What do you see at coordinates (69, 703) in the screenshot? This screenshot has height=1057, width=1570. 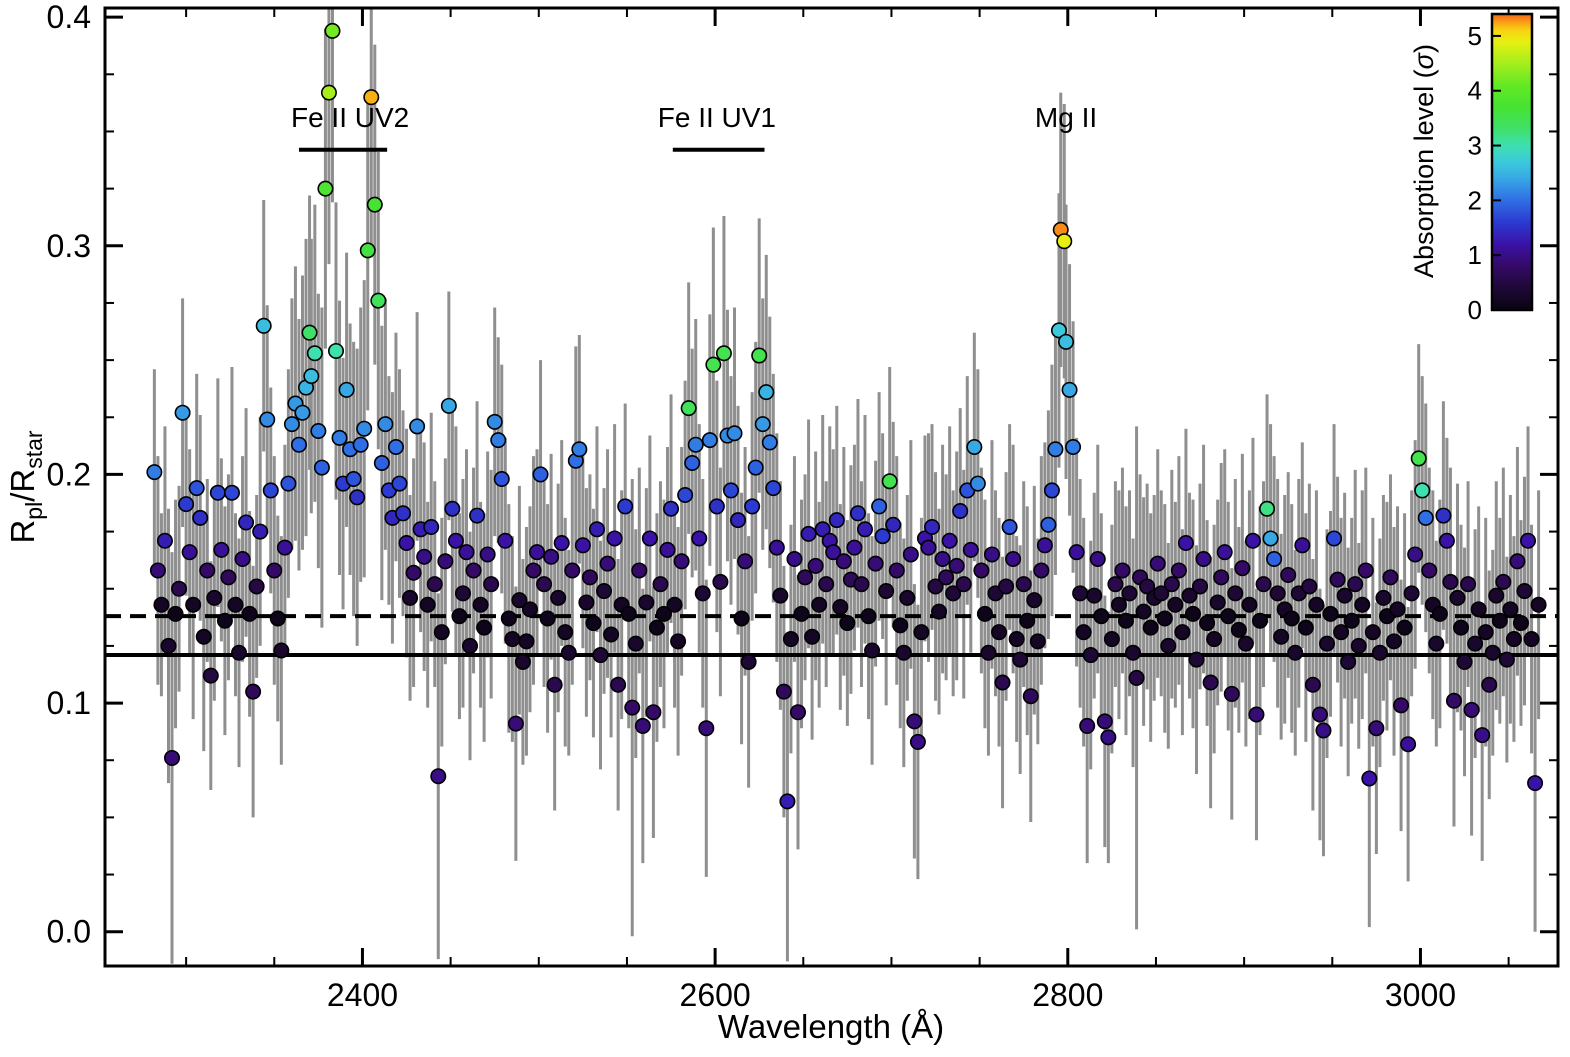 I see `y-tick-label: 0.1` at bounding box center [69, 703].